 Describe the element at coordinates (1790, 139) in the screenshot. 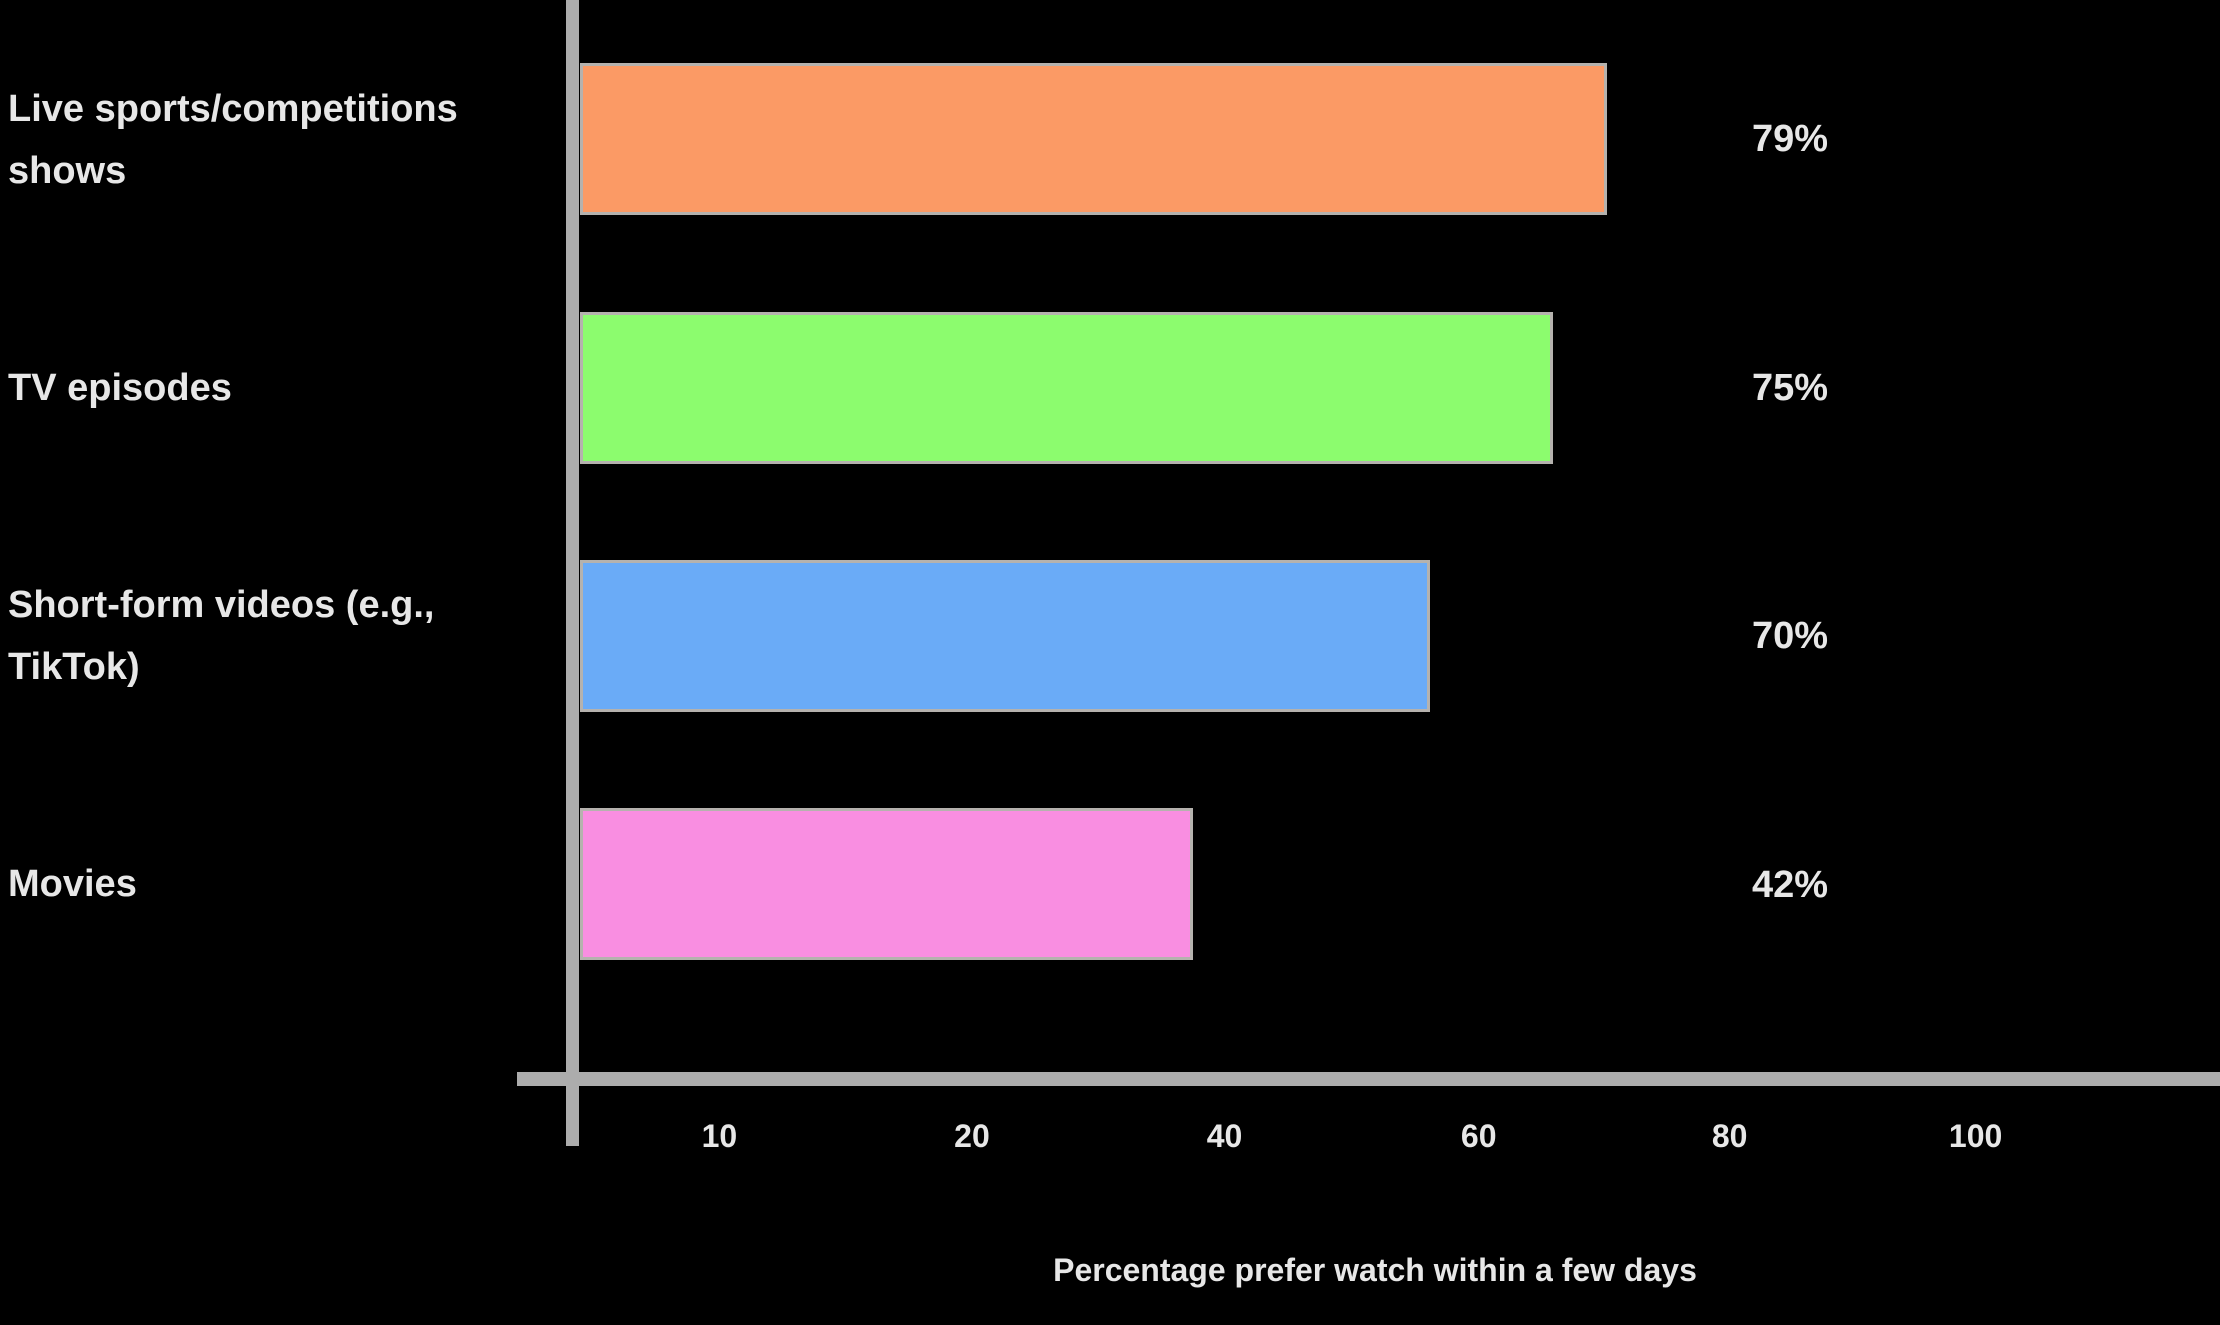

I see `value-label: 79%` at that location.